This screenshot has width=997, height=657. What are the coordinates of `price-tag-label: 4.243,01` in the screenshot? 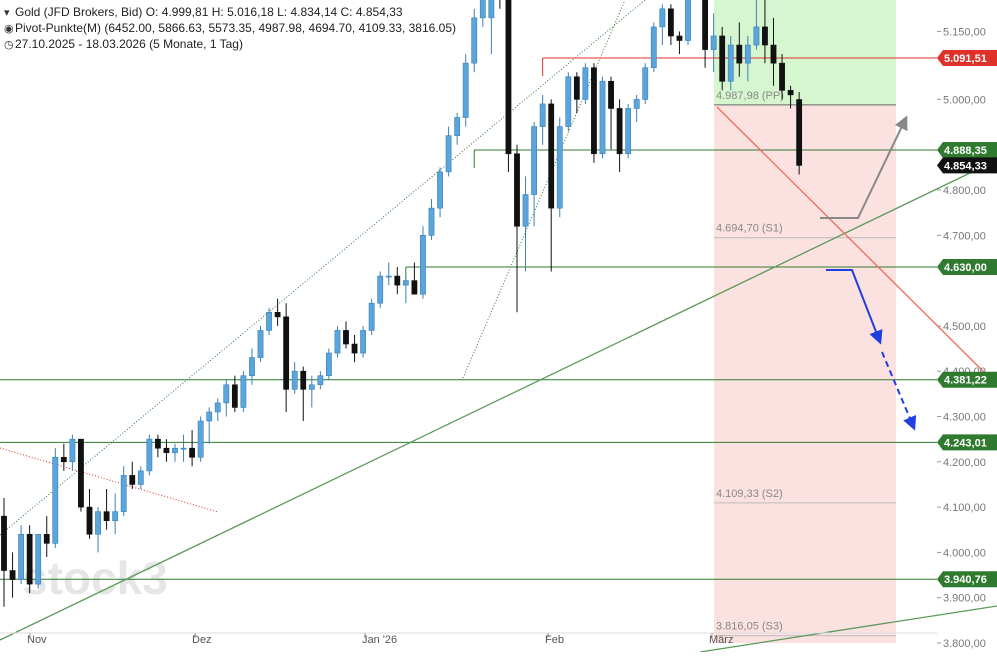 It's located at (965, 443).